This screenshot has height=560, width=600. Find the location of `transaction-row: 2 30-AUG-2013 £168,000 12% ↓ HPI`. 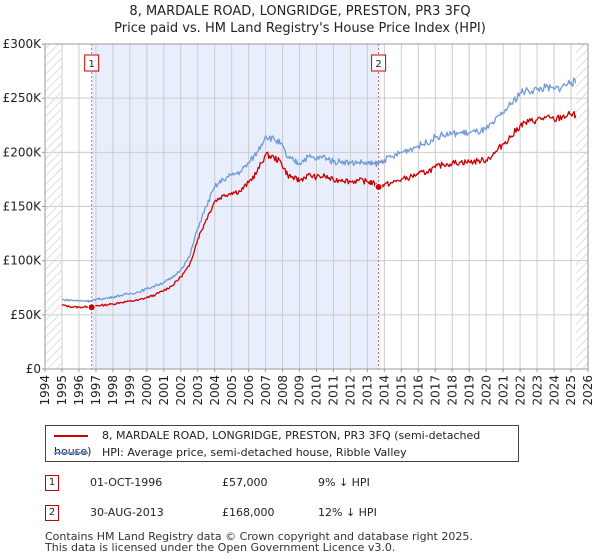

transaction-row: 2 30-AUG-2013 £168,000 12% ↓ HPI is located at coordinates (300, 513).